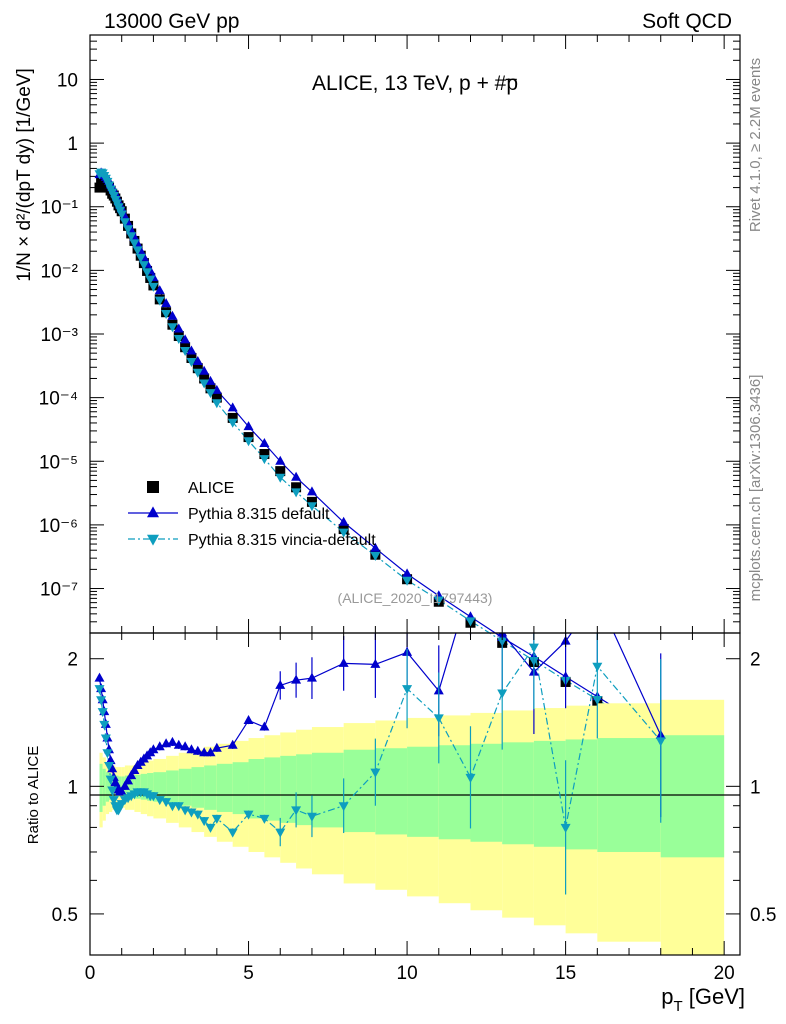  I want to click on ratio-y-tick-label-right: 0.5, so click(763, 915).